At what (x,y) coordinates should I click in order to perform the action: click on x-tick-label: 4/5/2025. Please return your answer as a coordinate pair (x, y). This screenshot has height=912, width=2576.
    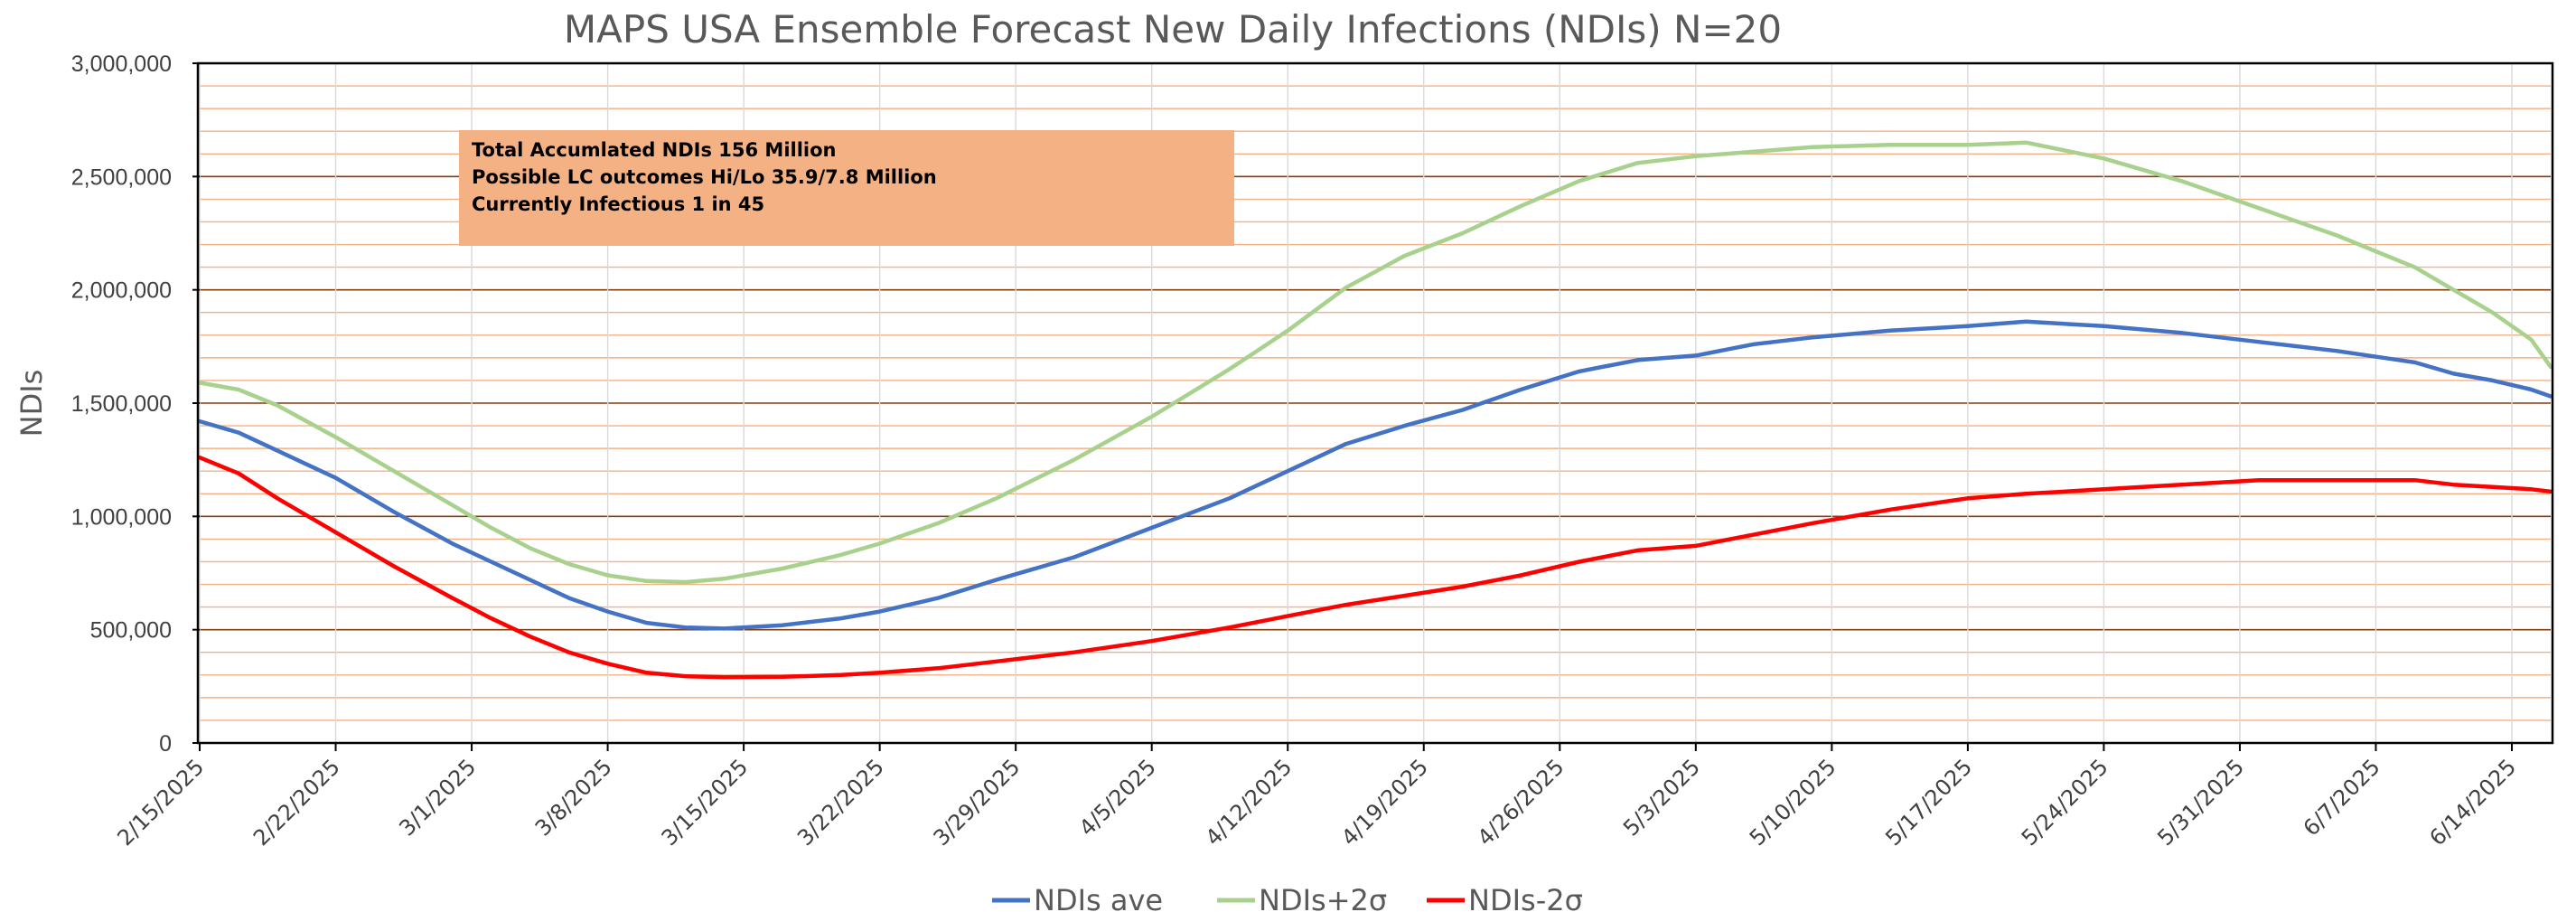
    Looking at the image, I should click on (1117, 797).